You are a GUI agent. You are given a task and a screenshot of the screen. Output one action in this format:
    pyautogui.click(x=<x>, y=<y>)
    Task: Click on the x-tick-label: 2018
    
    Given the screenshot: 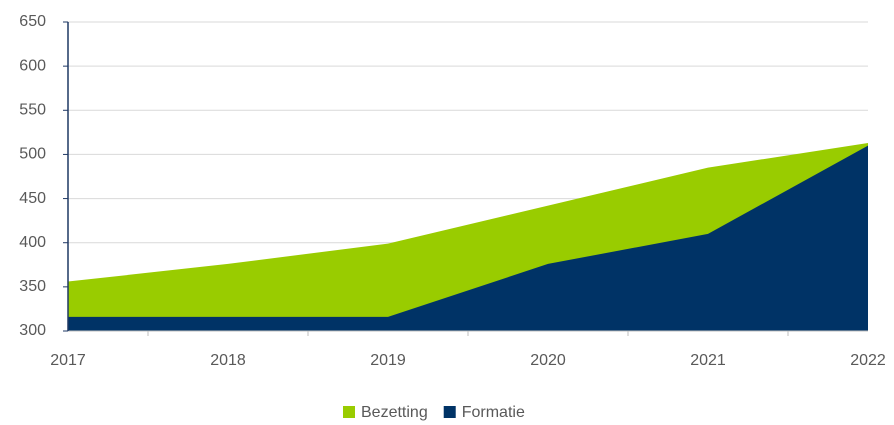 What is the action you would take?
    pyautogui.click(x=228, y=360)
    